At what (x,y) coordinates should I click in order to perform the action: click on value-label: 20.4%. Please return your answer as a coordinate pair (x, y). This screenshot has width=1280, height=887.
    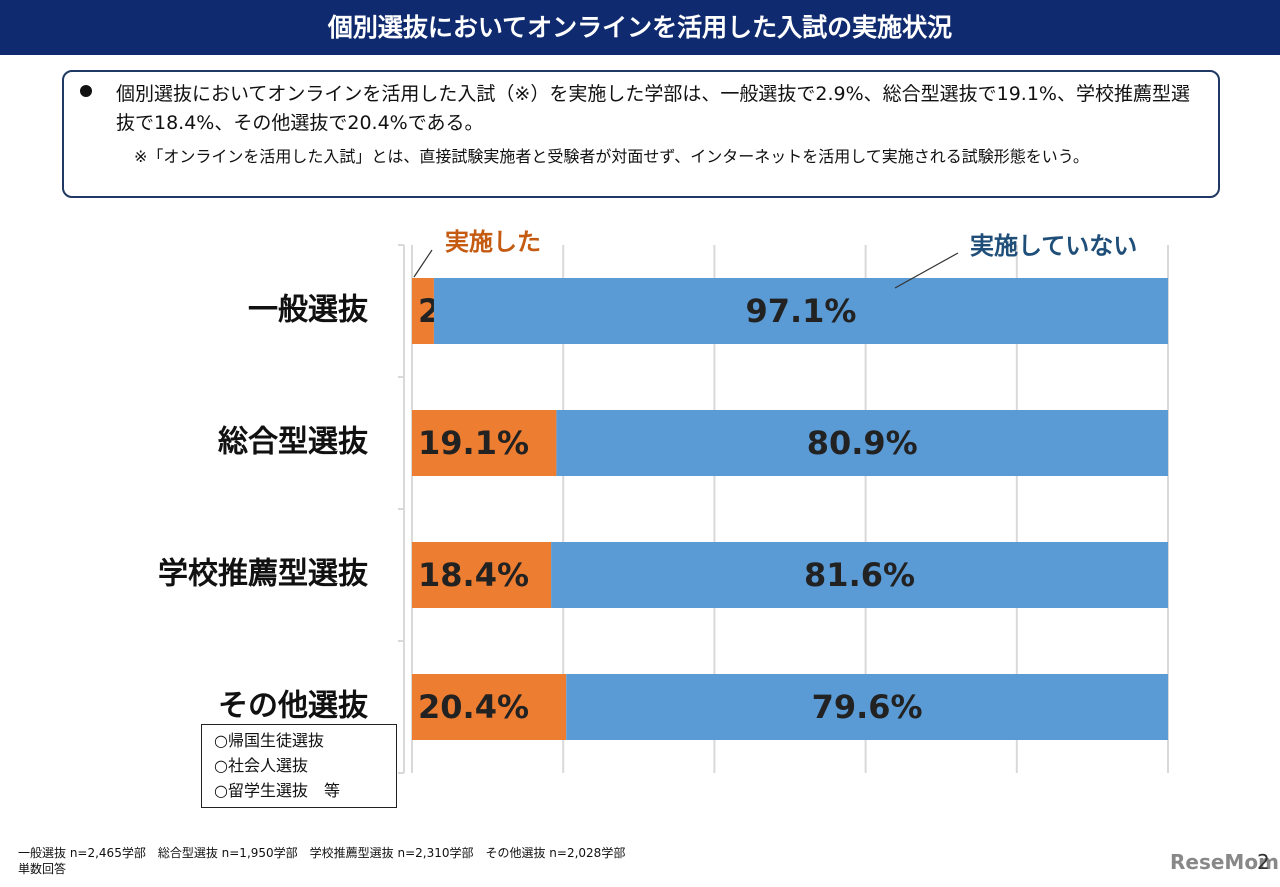
    Looking at the image, I should click on (473, 707).